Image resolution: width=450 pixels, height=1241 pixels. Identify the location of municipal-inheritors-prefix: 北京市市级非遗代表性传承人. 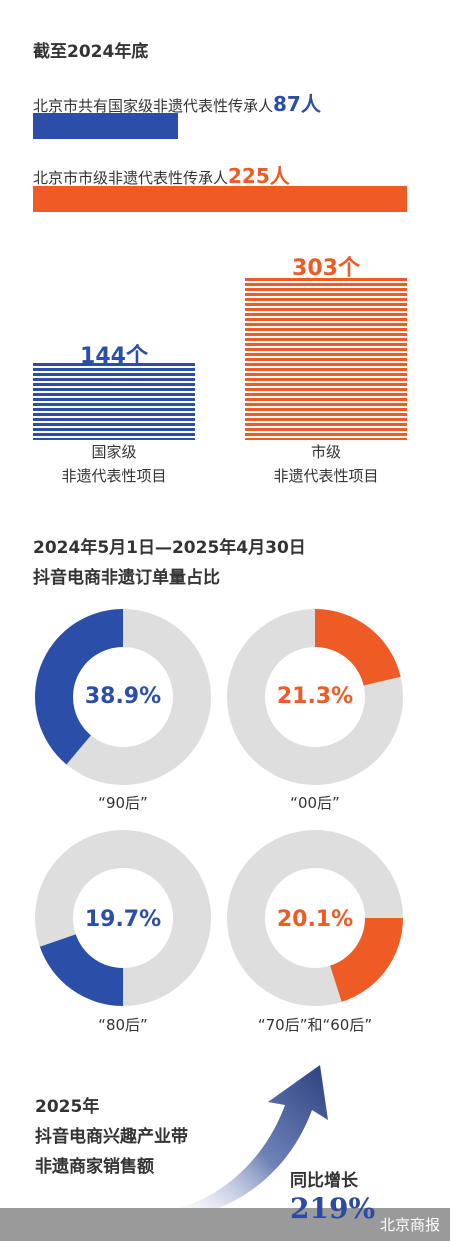
(131, 178).